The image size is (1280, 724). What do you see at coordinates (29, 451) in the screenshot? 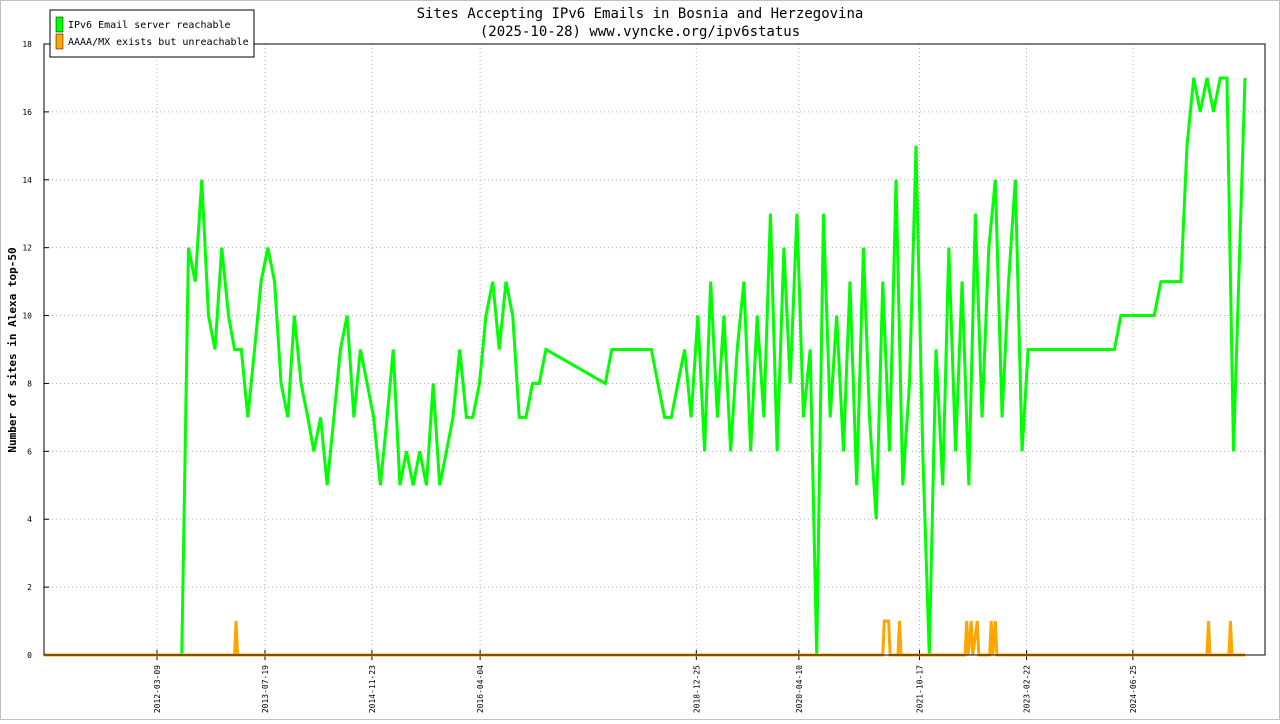
I see `y-tick-label: 6` at bounding box center [29, 451].